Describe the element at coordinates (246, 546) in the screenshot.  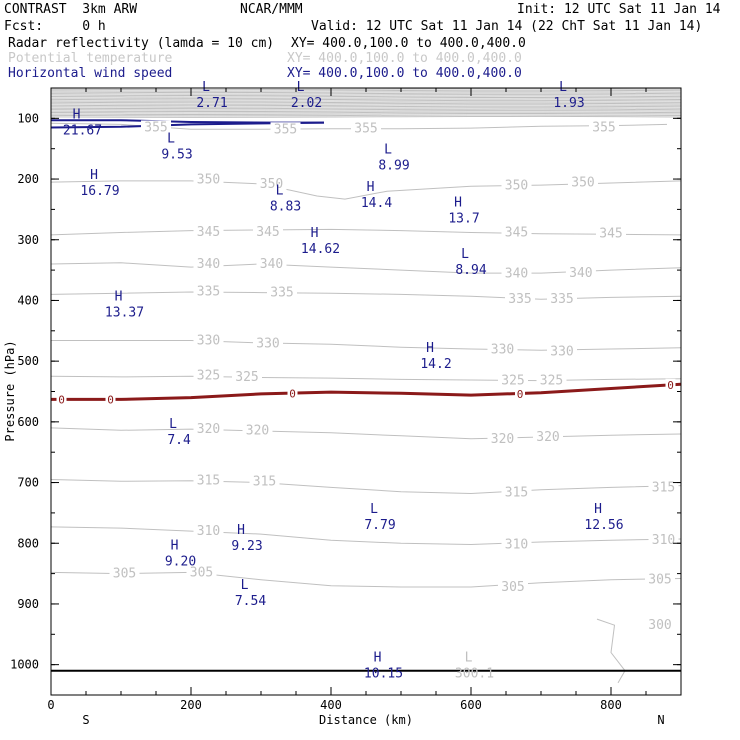
I see `wind-extremum-value: 9.23` at that location.